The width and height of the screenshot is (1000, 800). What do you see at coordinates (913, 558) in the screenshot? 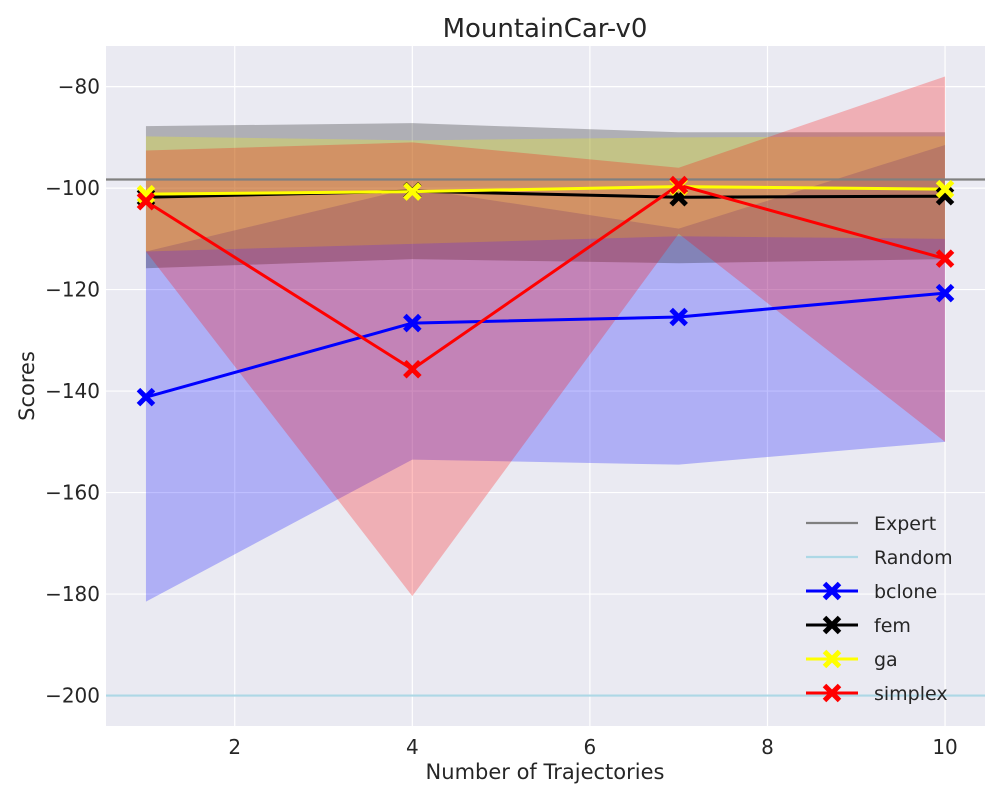
I see `legend-label-random: Random` at bounding box center [913, 558].